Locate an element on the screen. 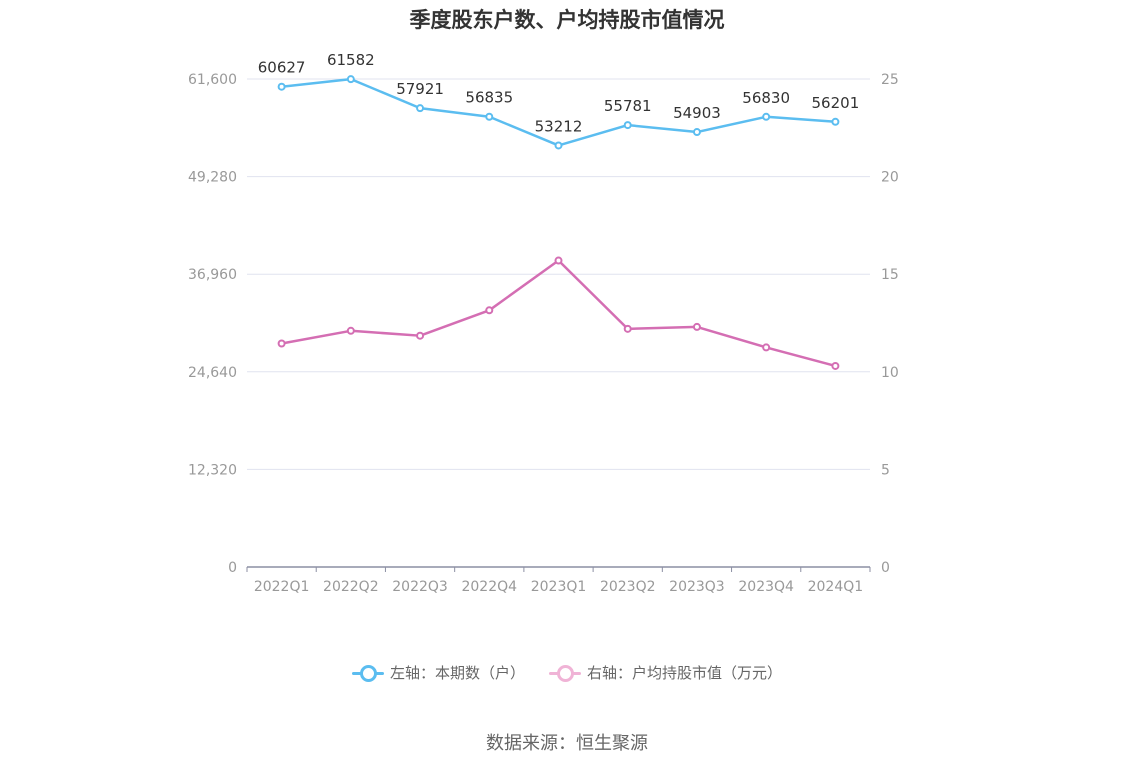  data-label: 56201 is located at coordinates (836, 103).